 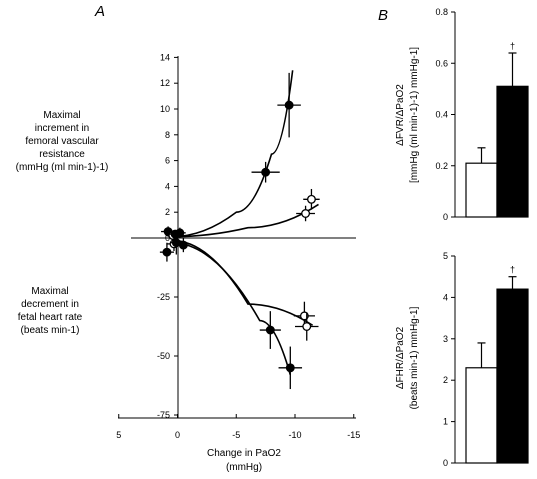 I want to click on upper-label-line: femoral vascular, so click(x=62, y=141).